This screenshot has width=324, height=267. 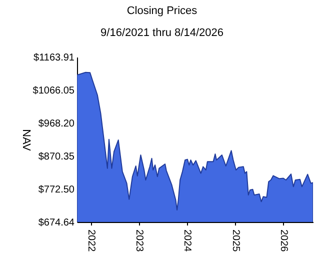 I want to click on y-tick-label: $1066.05, so click(x=53, y=91).